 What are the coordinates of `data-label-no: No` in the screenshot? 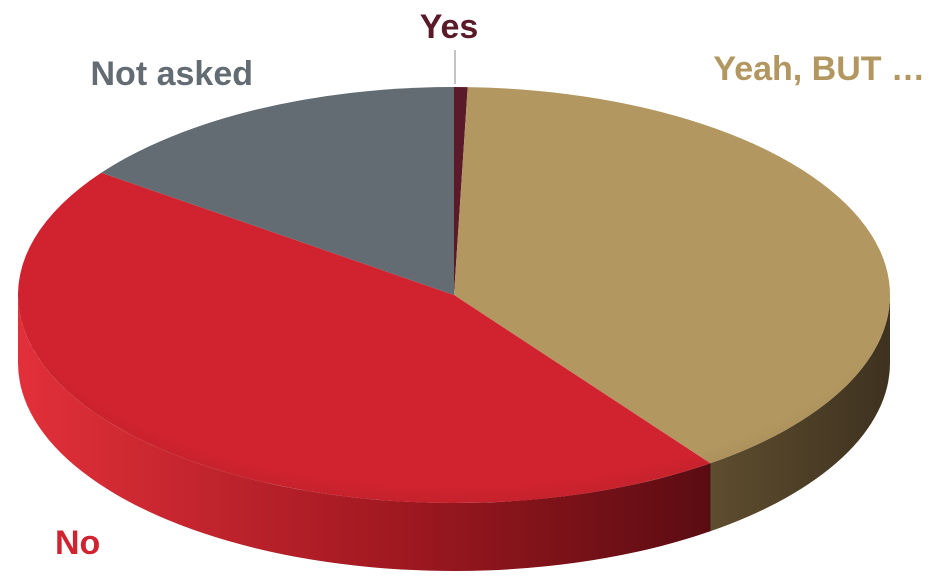 It's located at (77, 543).